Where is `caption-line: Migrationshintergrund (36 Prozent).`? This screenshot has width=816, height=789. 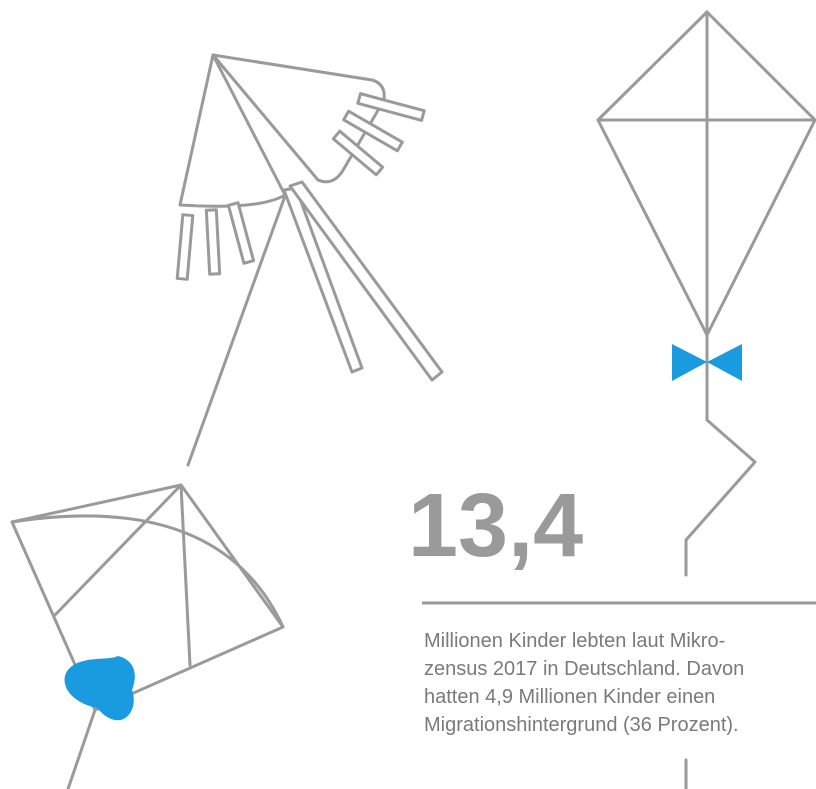
caption-line: Migrationshintergrund (36 Prozent). is located at coordinates (581, 725).